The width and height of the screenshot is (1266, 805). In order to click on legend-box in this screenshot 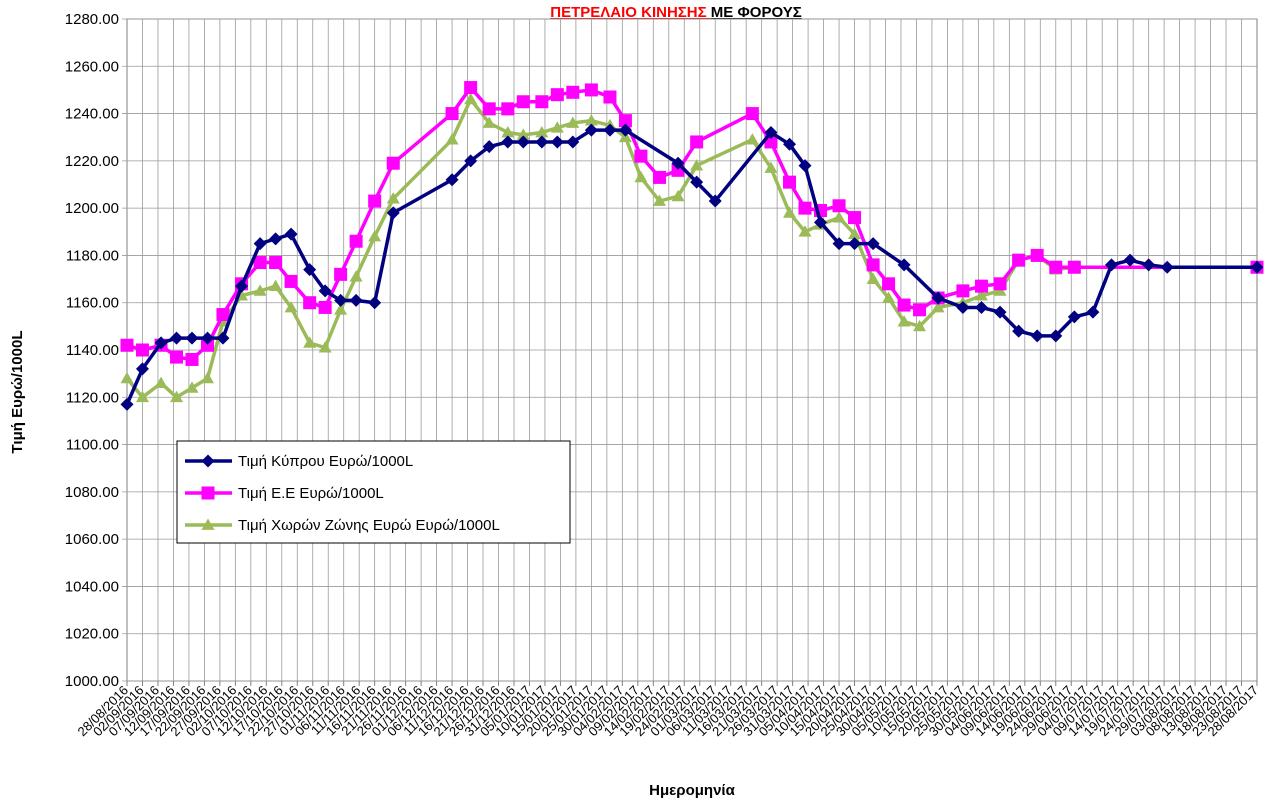, I will do `click(373, 492)`.